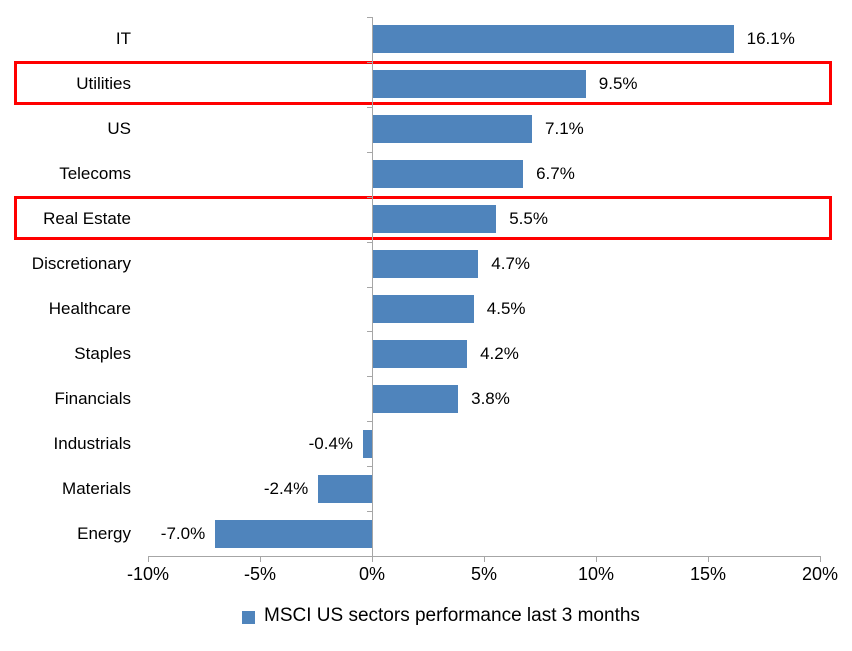  I want to click on value-label: 9.5%, so click(618, 84).